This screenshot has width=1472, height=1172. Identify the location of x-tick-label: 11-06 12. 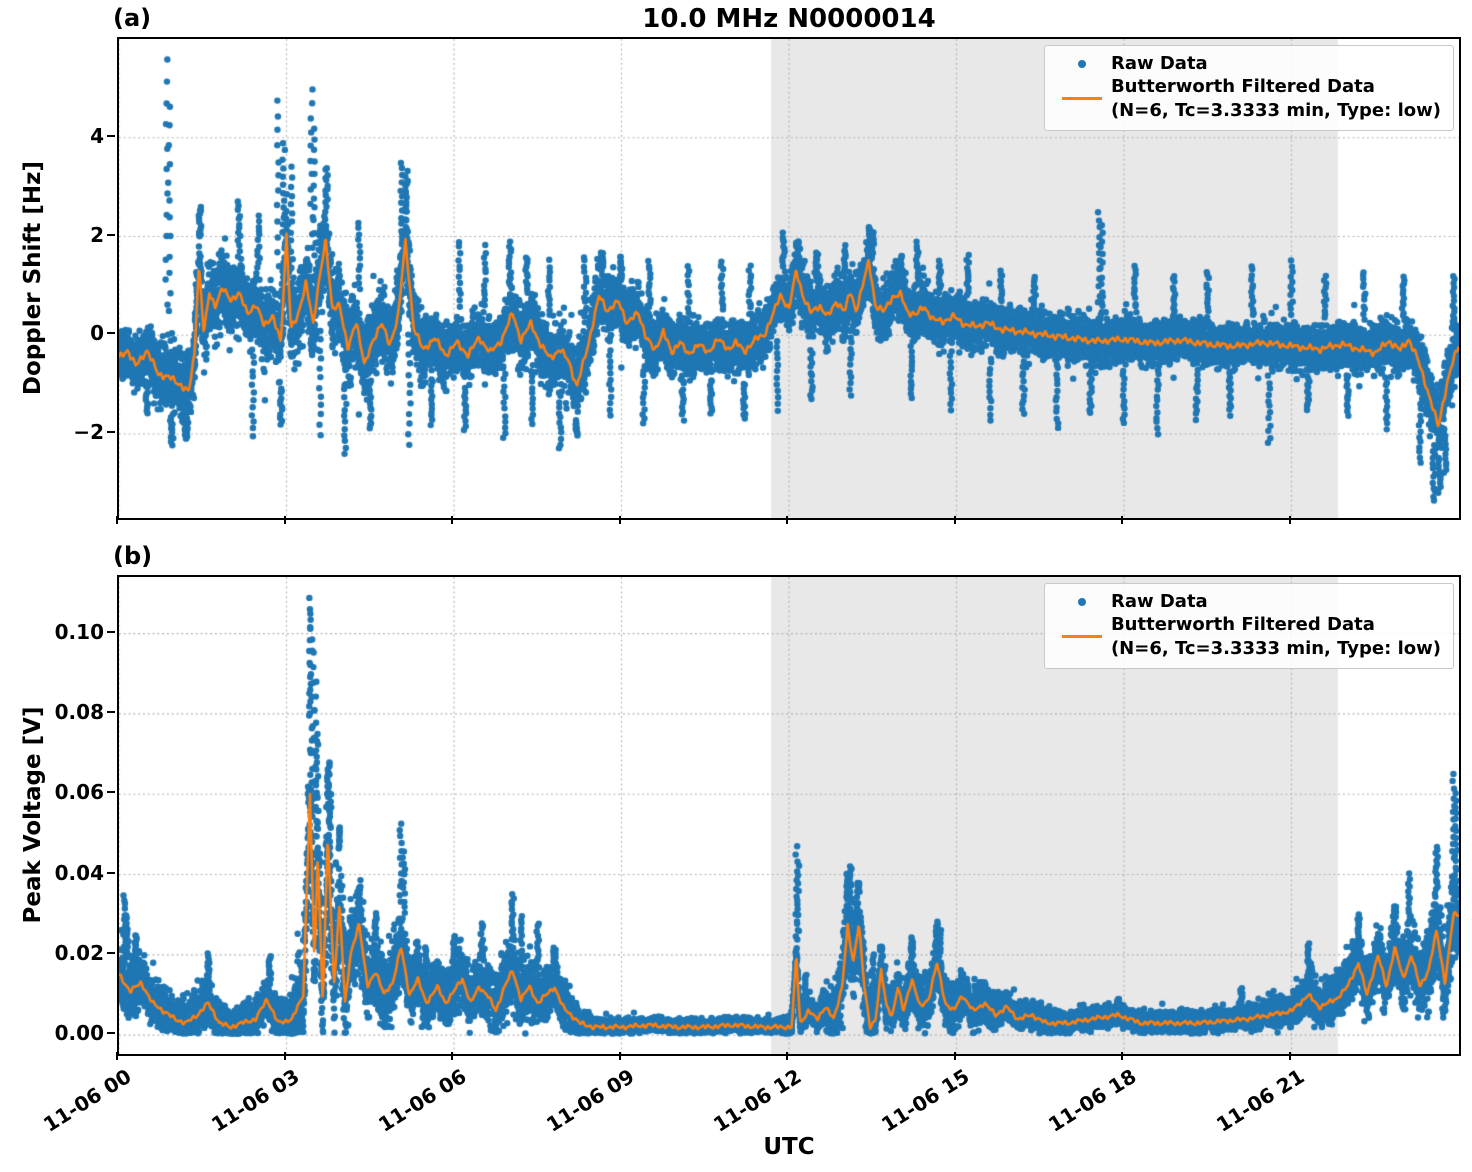
(757, 1100).